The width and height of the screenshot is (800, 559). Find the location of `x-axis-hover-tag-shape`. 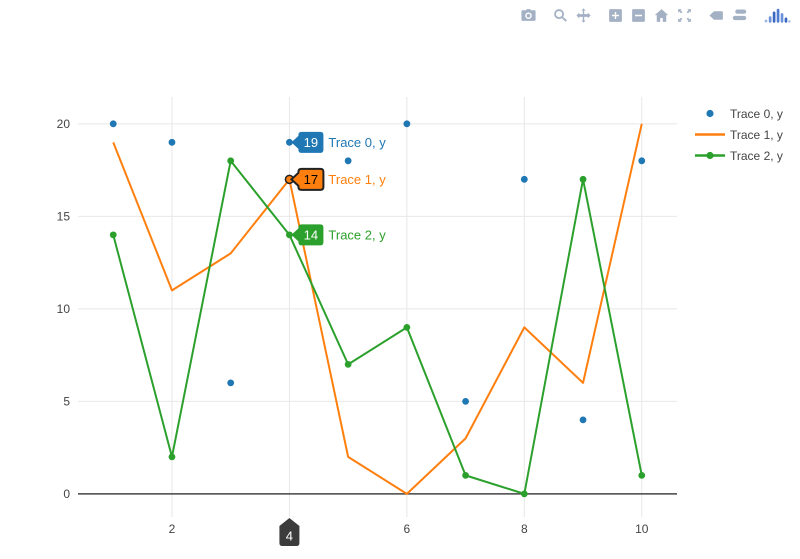

x-axis-hover-tag-shape is located at coordinates (289, 532).